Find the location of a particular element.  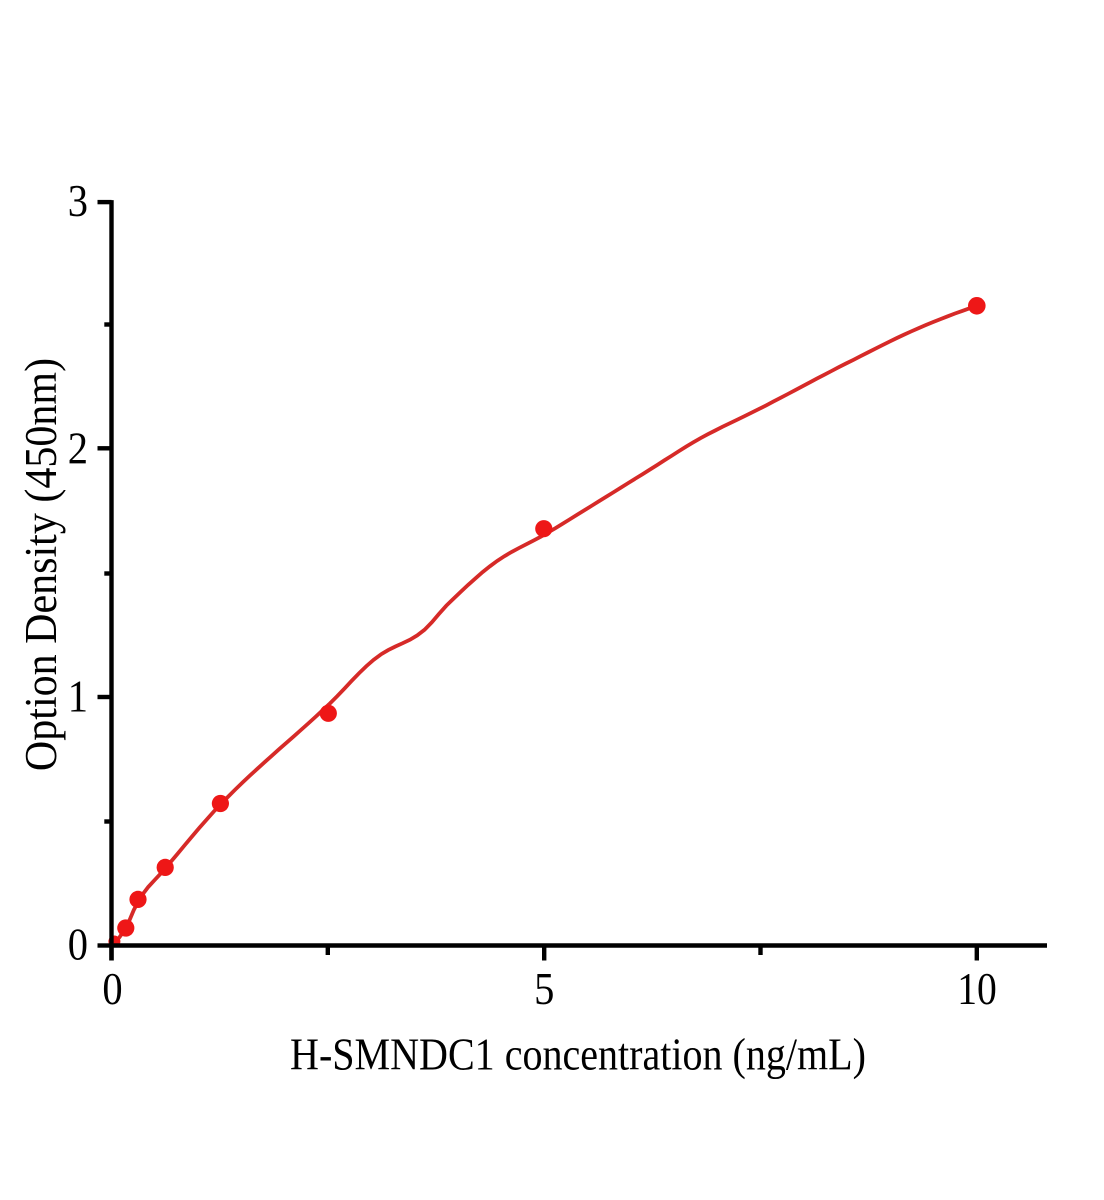

svg-text: 2 is located at coordinates (78, 449).